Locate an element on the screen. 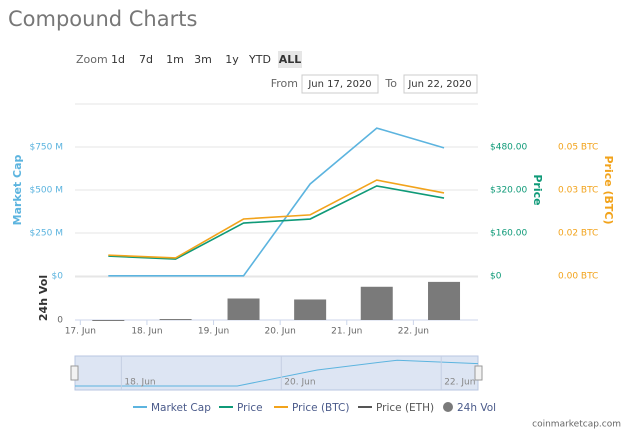  zoom-label: Zoom is located at coordinates (92, 59).